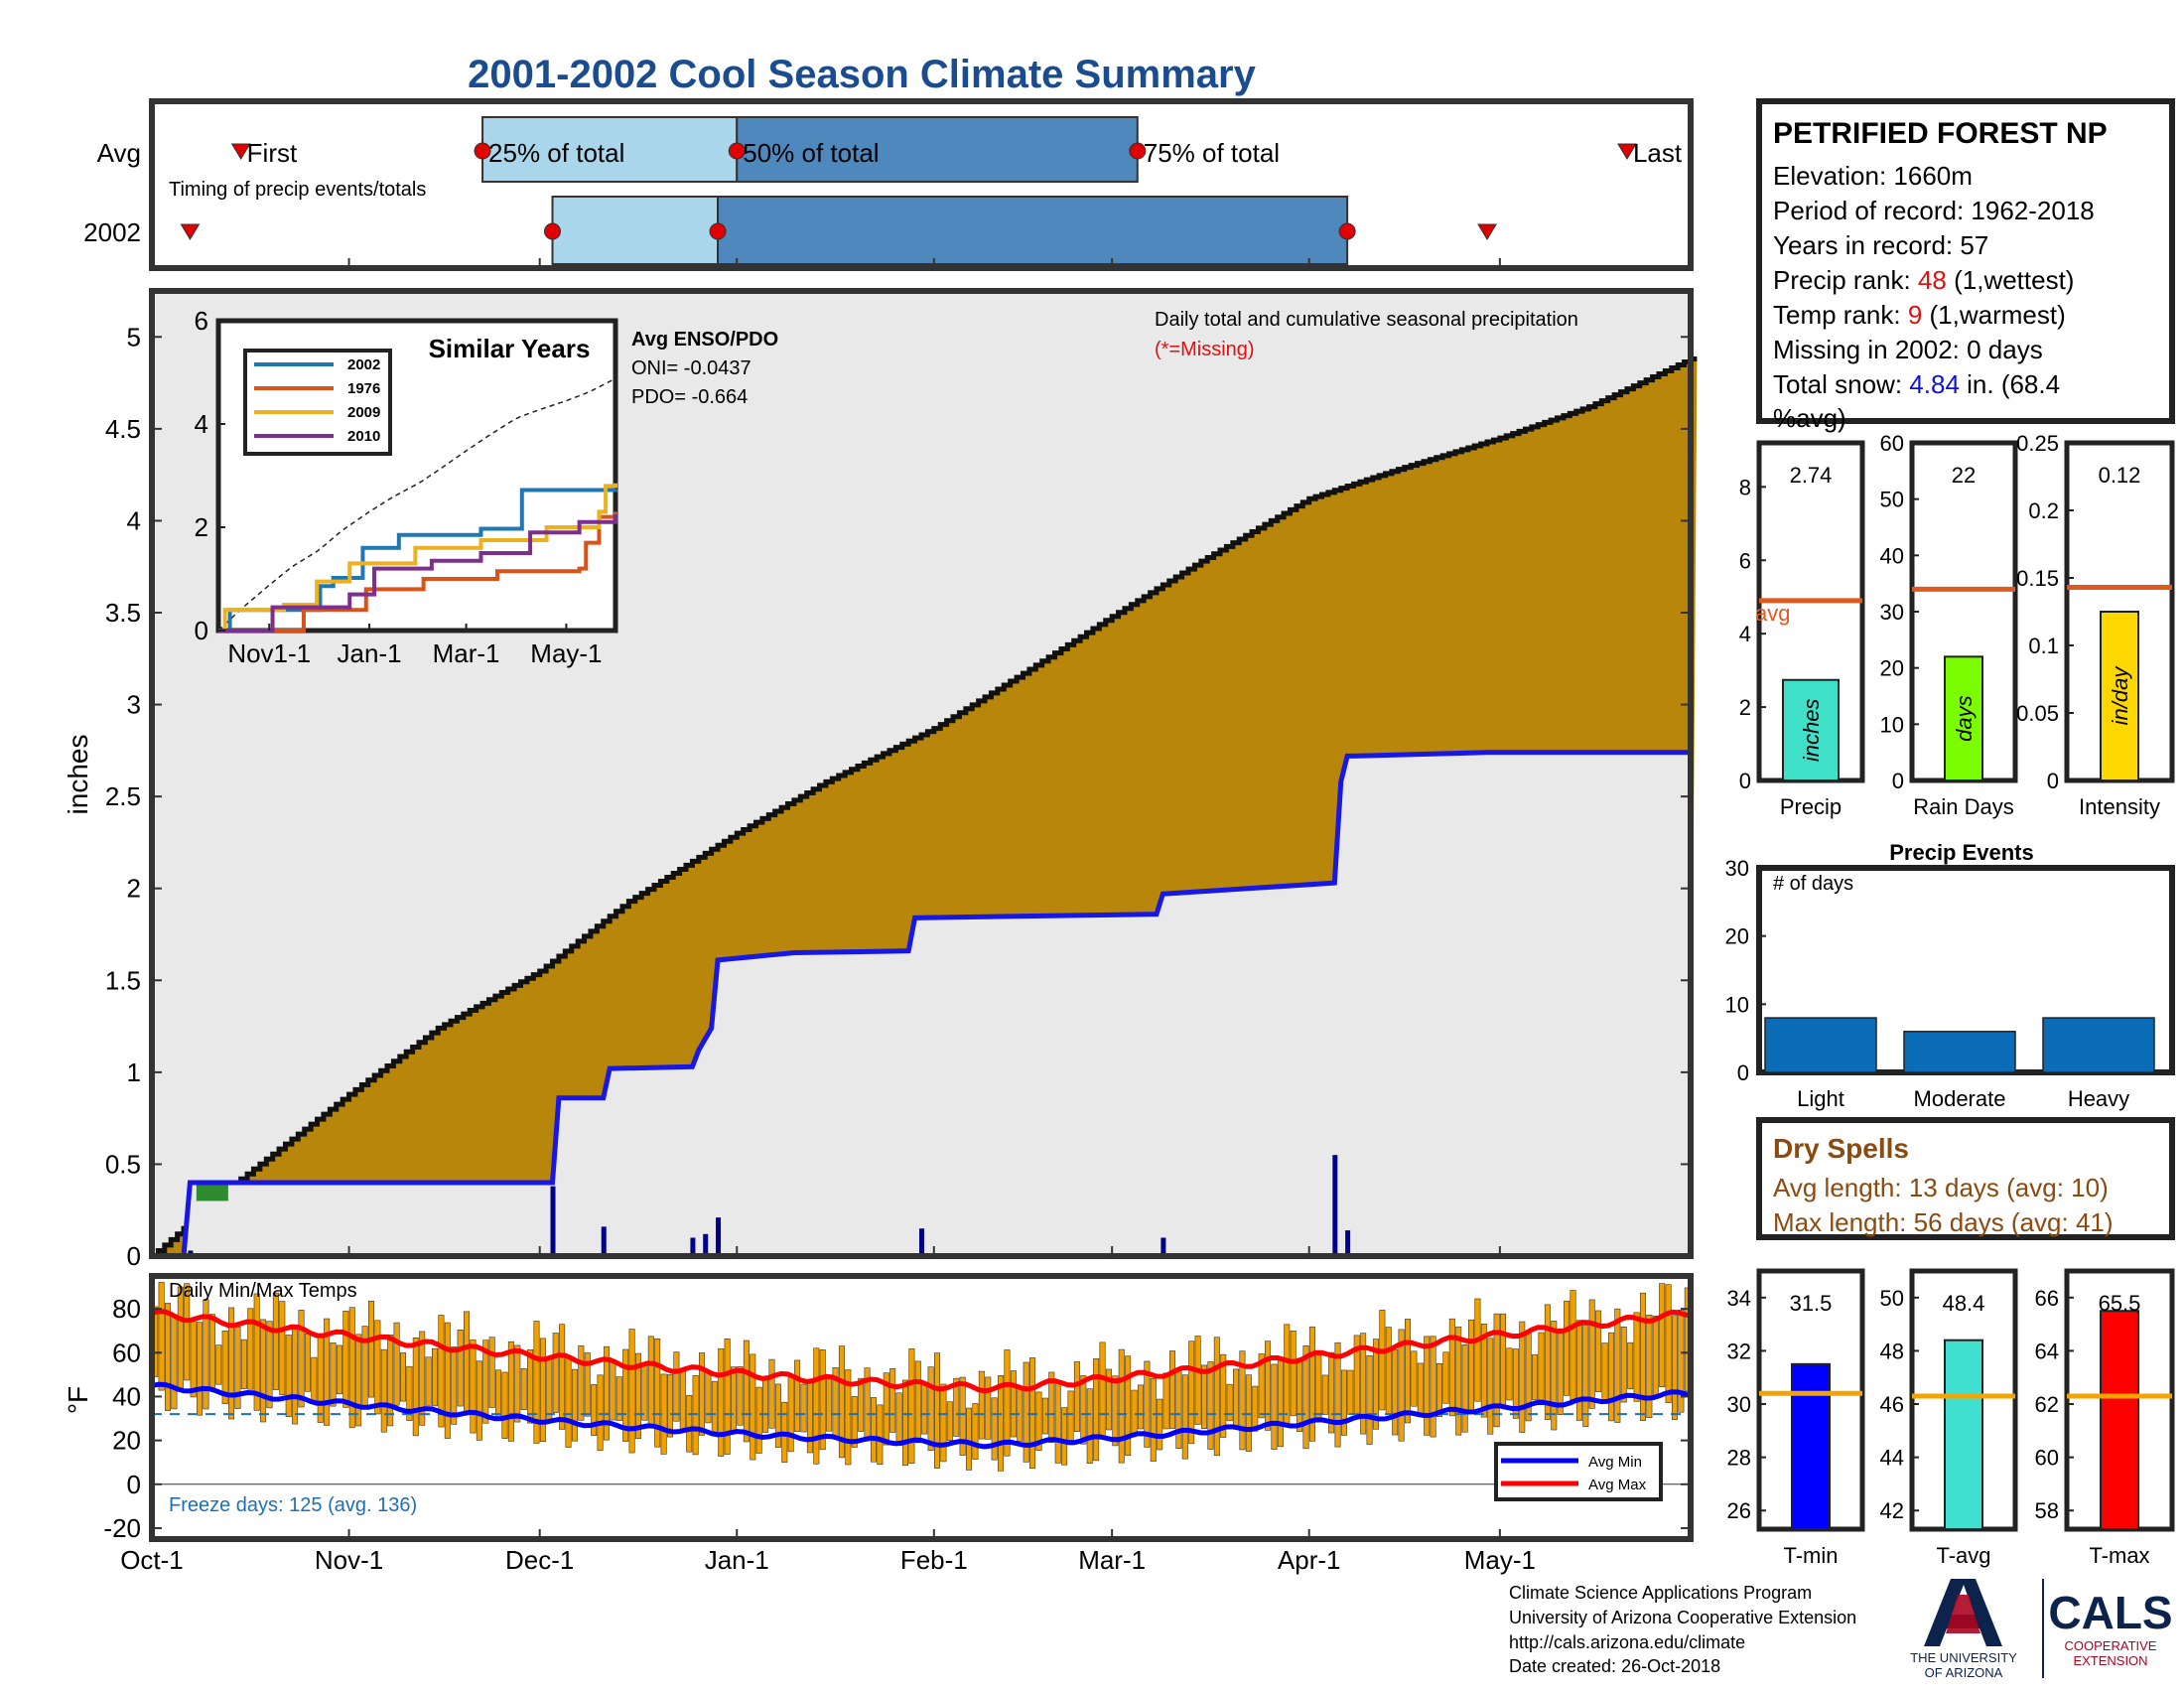  What do you see at coordinates (1212, 153) in the screenshot?
I see `timing-q75-label: 75% of total` at bounding box center [1212, 153].